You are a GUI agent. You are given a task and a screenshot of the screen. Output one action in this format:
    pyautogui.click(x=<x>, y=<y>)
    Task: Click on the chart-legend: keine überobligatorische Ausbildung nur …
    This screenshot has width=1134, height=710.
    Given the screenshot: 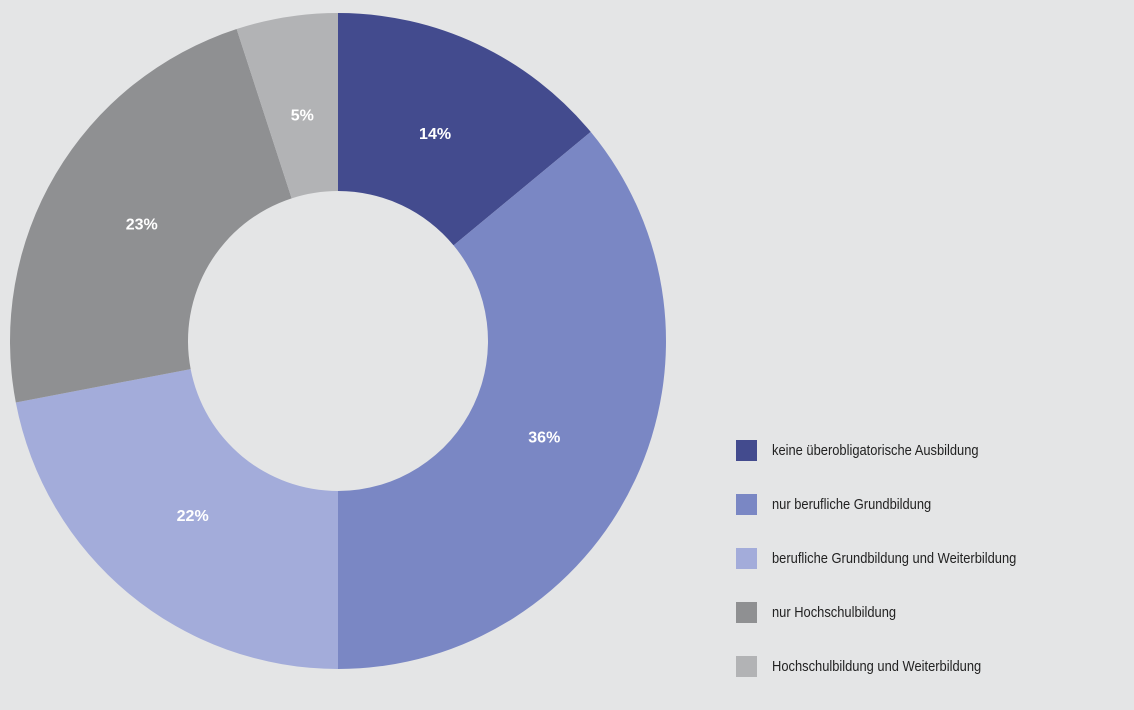 What is the action you would take?
    pyautogui.click(x=935, y=575)
    